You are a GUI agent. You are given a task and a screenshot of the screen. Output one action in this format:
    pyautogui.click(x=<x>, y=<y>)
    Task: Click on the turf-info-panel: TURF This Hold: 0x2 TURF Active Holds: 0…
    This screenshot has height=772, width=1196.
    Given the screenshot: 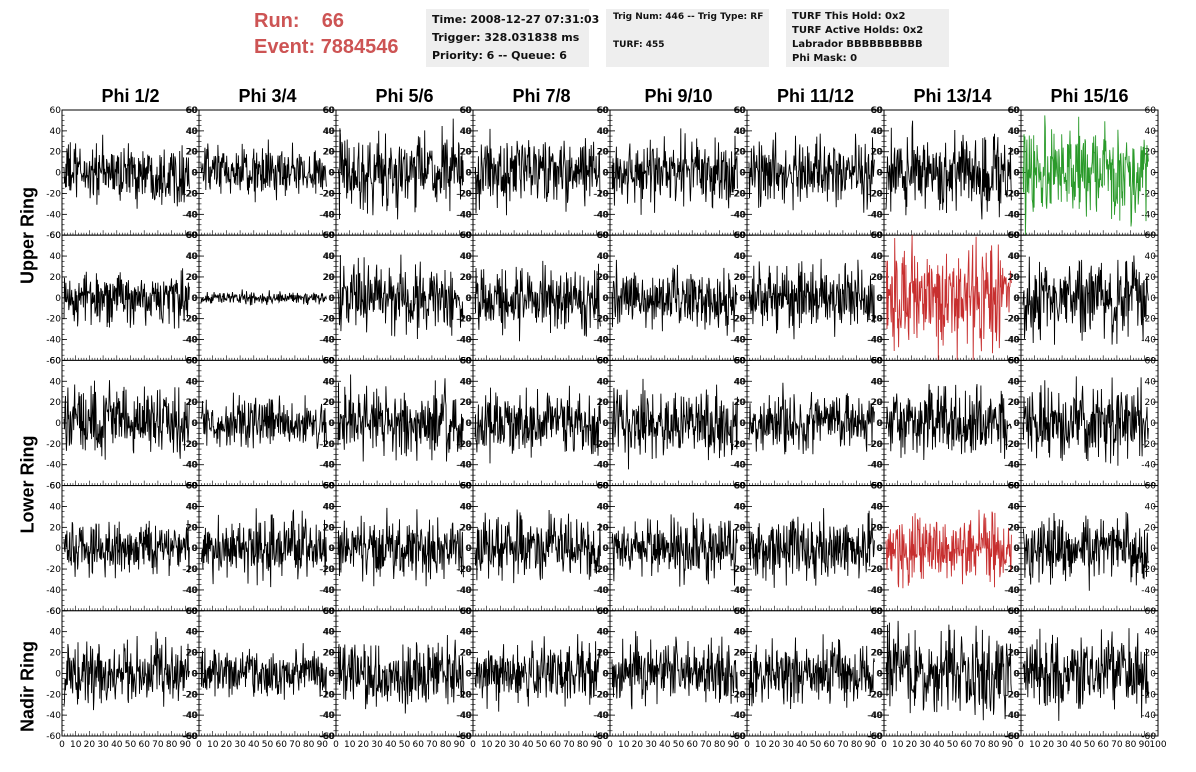 What is the action you would take?
    pyautogui.click(x=867, y=38)
    